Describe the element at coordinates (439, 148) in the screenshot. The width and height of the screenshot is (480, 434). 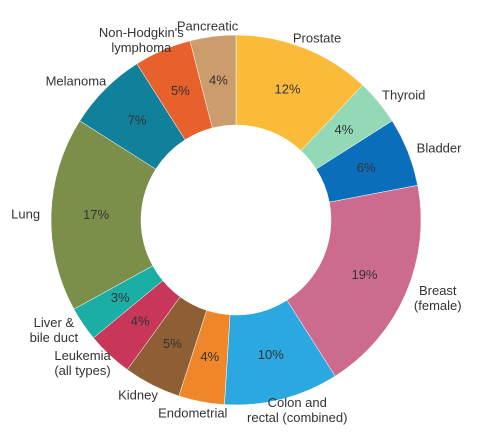
I see `category-label: Bladder` at that location.